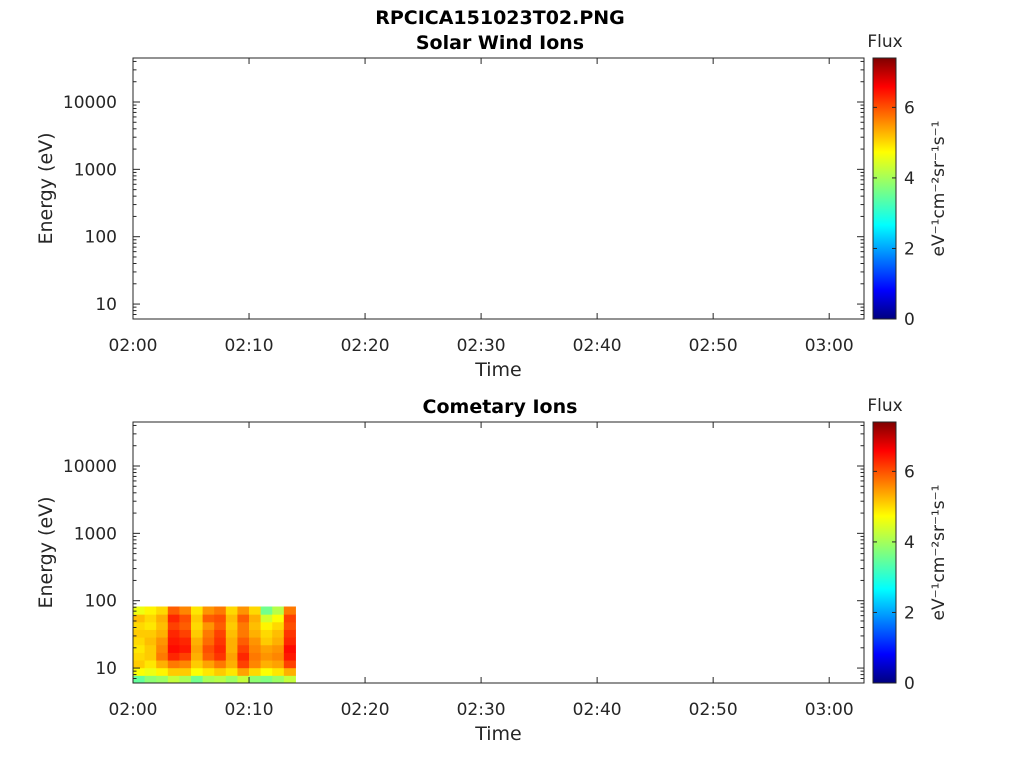 The image size is (1024, 768). Describe the element at coordinates (597, 710) in the screenshot. I see `x-tick-label: 02:40` at that location.